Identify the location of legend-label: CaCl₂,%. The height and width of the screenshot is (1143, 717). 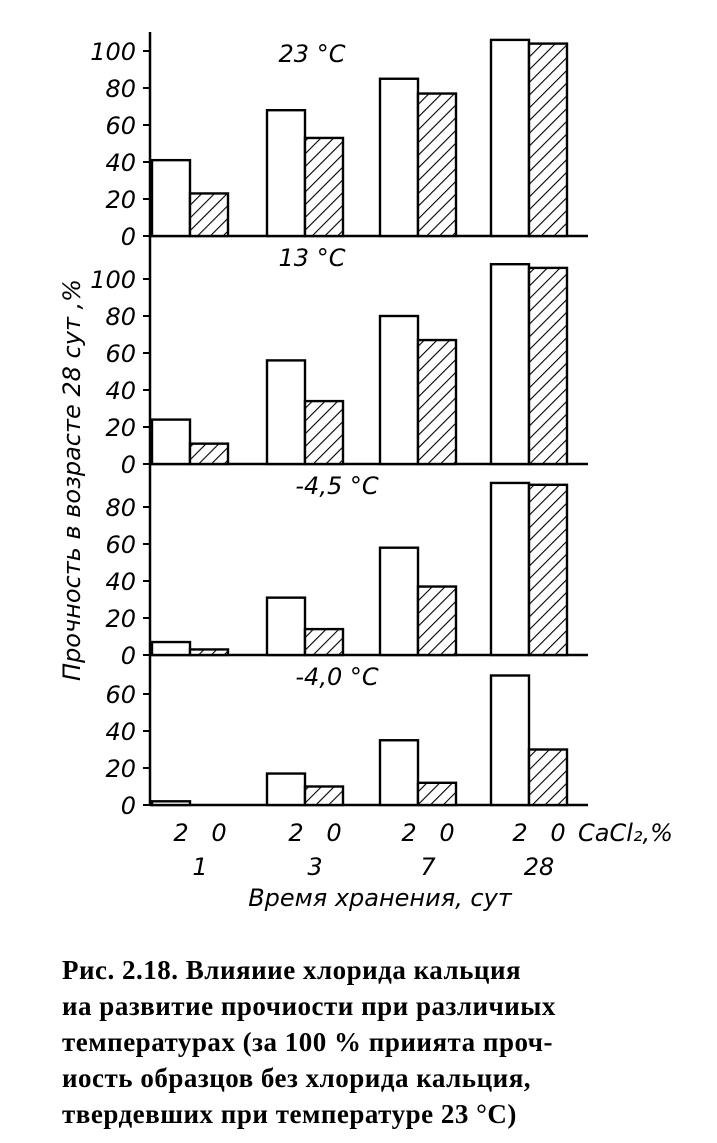
(625, 833).